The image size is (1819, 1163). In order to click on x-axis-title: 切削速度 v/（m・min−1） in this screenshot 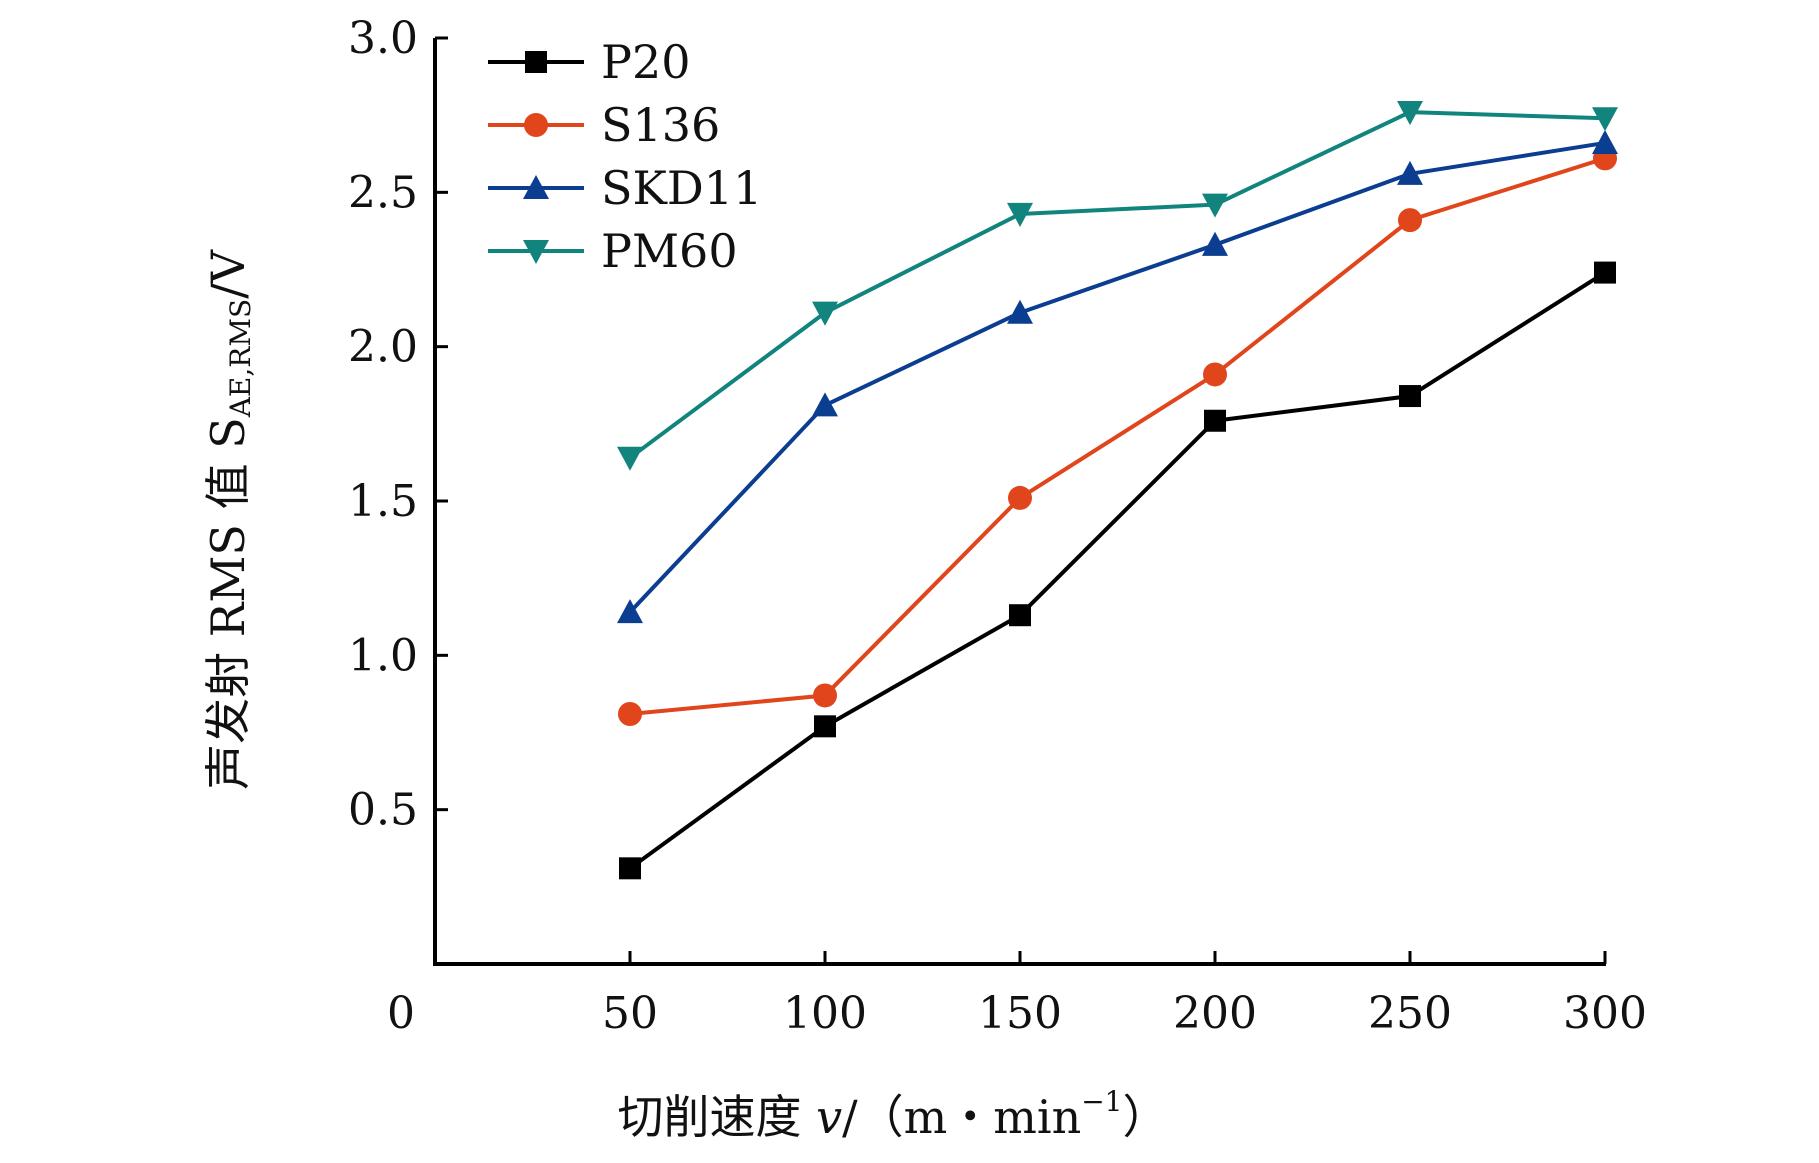, I will do `click(893, 1114)`.